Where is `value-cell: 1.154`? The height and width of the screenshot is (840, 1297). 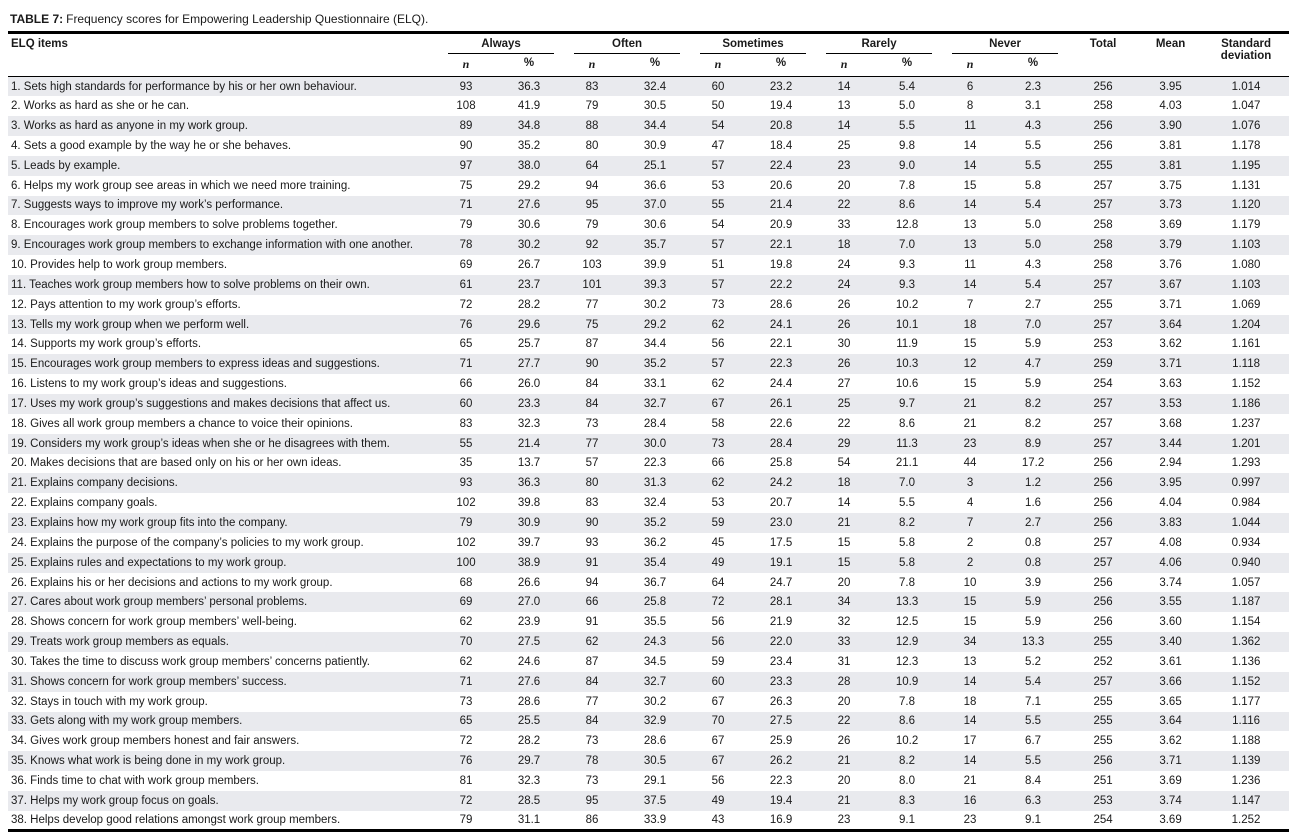 value-cell: 1.154 is located at coordinates (1246, 622).